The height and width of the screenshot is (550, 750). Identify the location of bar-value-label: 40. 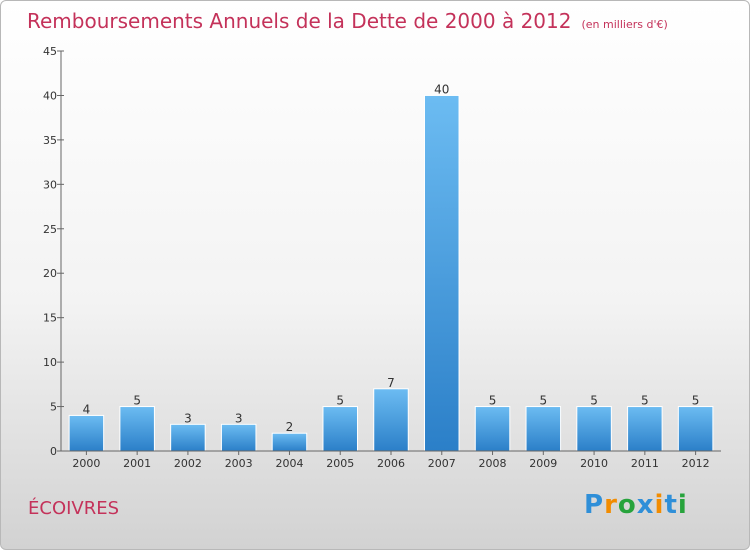
(441, 89).